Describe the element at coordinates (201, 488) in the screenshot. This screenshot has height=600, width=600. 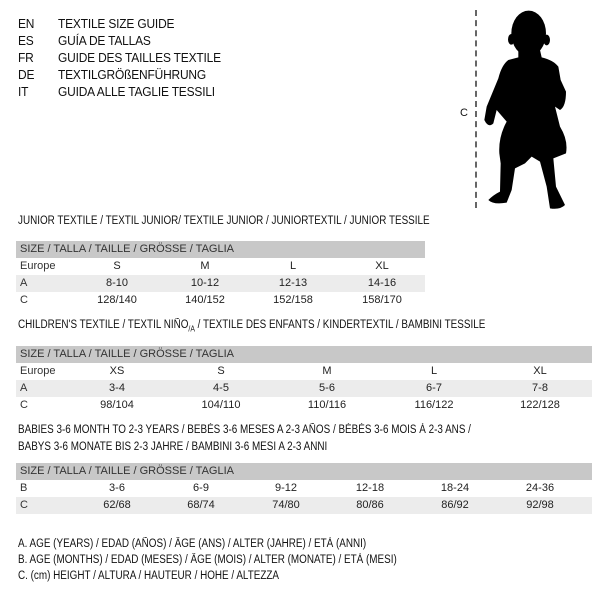
I see `table-cell: 6-9` at that location.